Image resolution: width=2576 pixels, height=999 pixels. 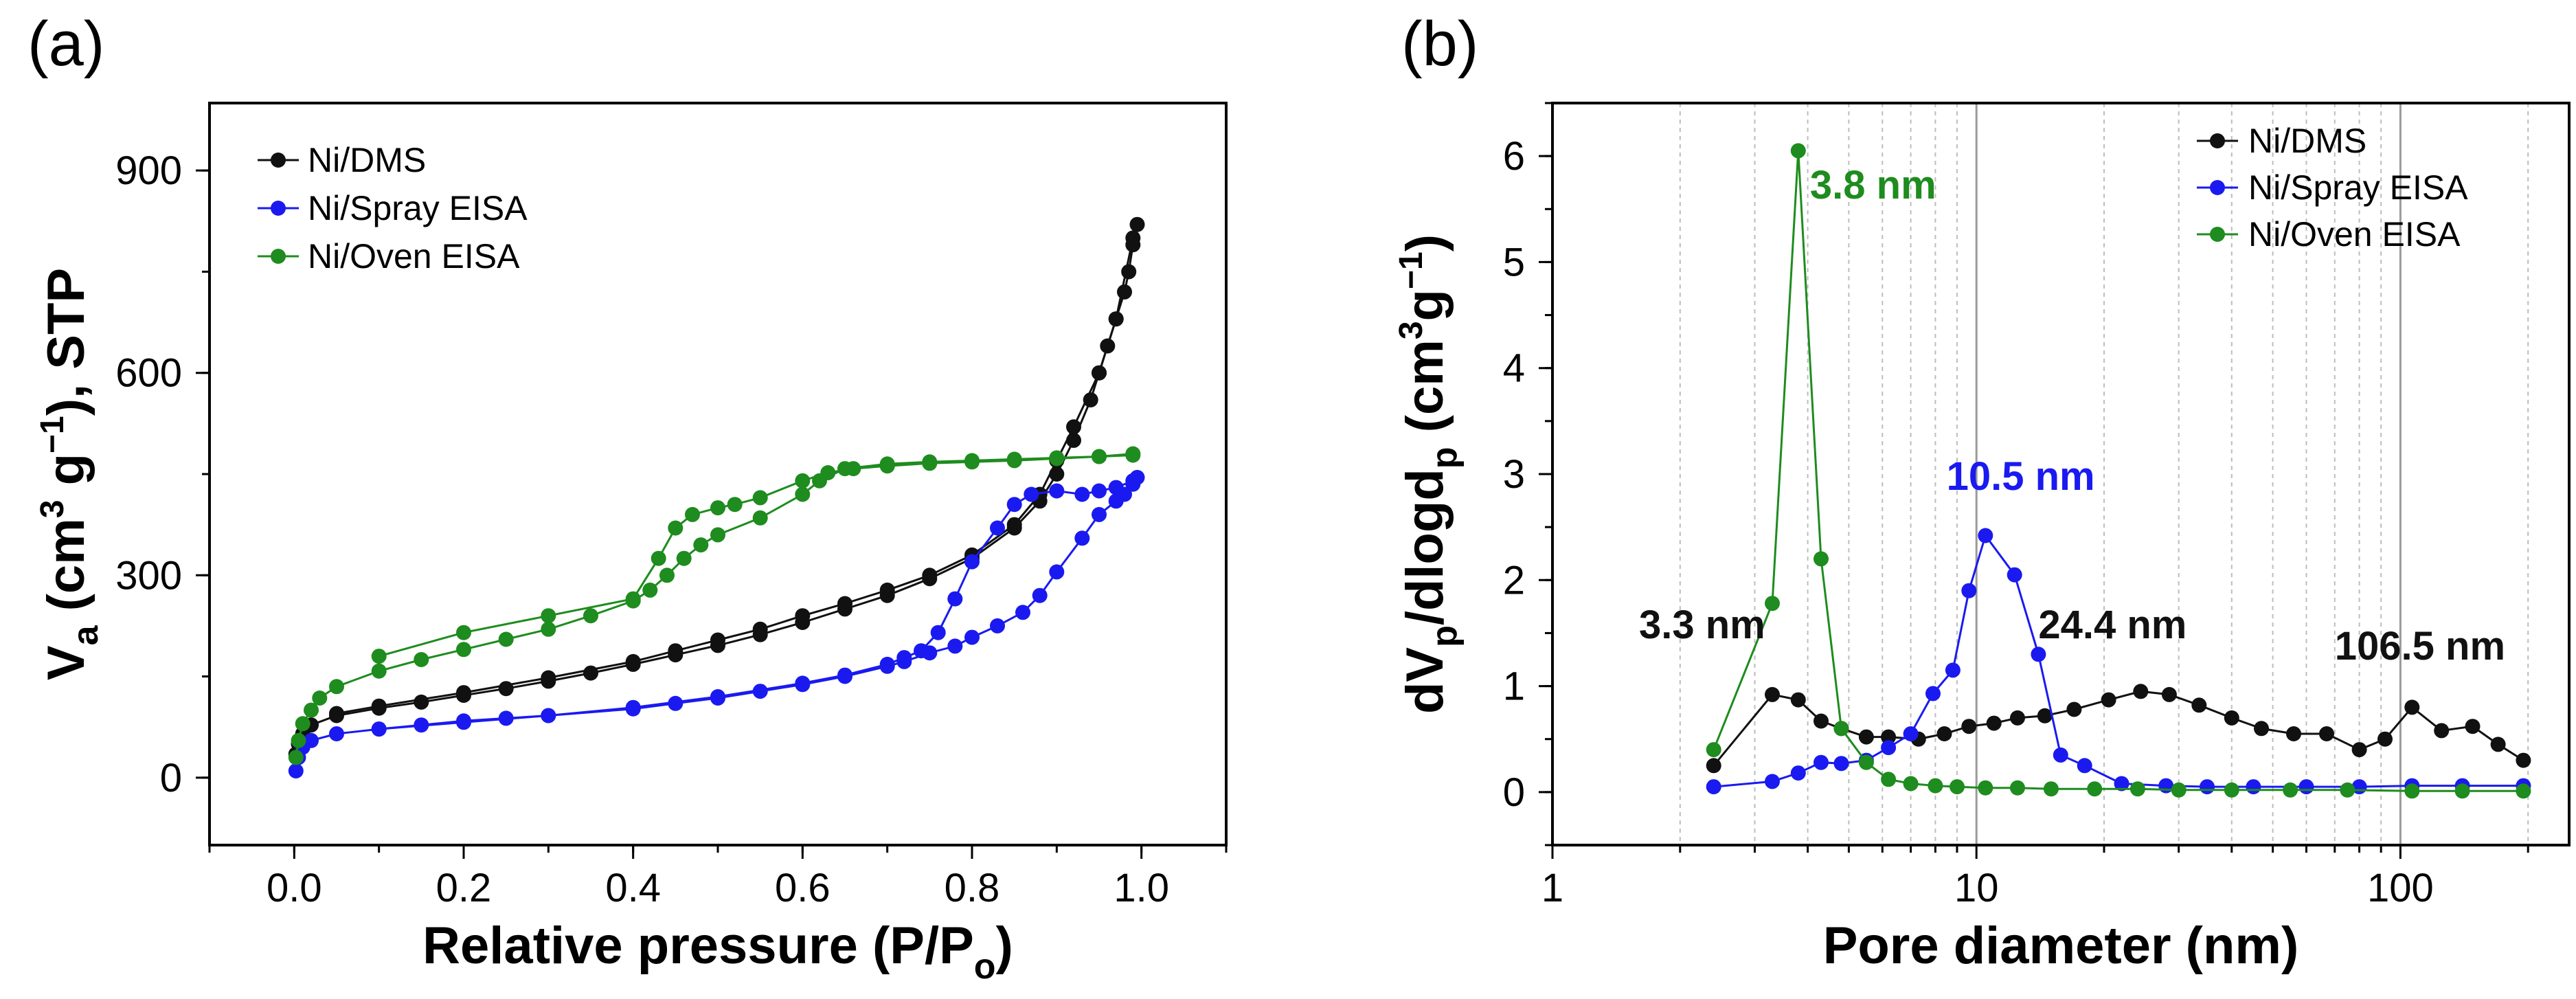 What do you see at coordinates (1514, 262) in the screenshot?
I see `b-ytick-label-5: 5` at bounding box center [1514, 262].